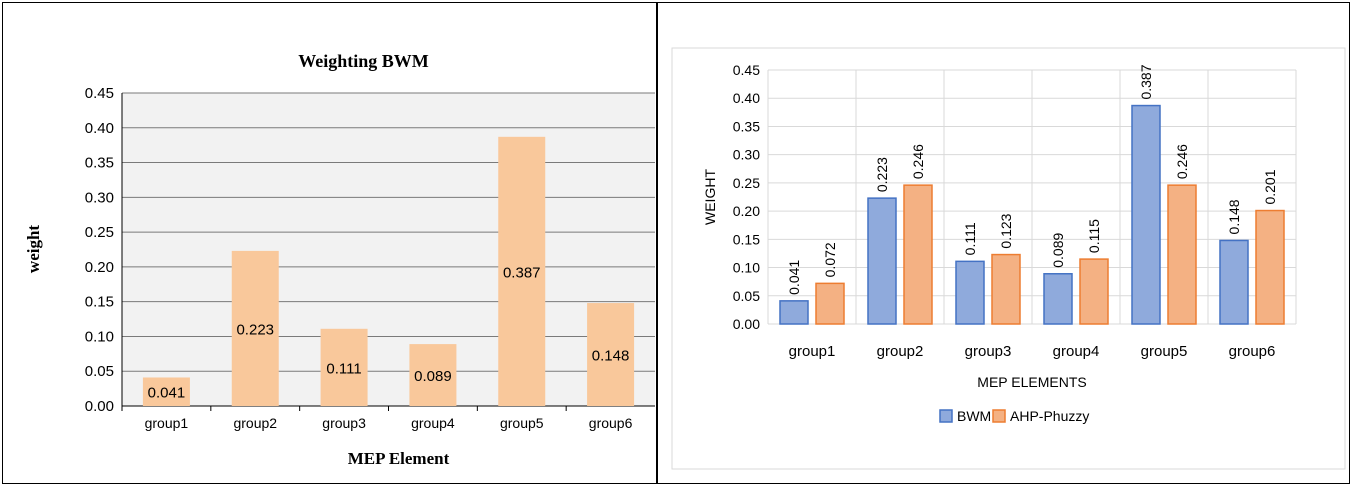 The height and width of the screenshot is (486, 1352). I want to click on bar-bwm-group2, so click(882, 261).